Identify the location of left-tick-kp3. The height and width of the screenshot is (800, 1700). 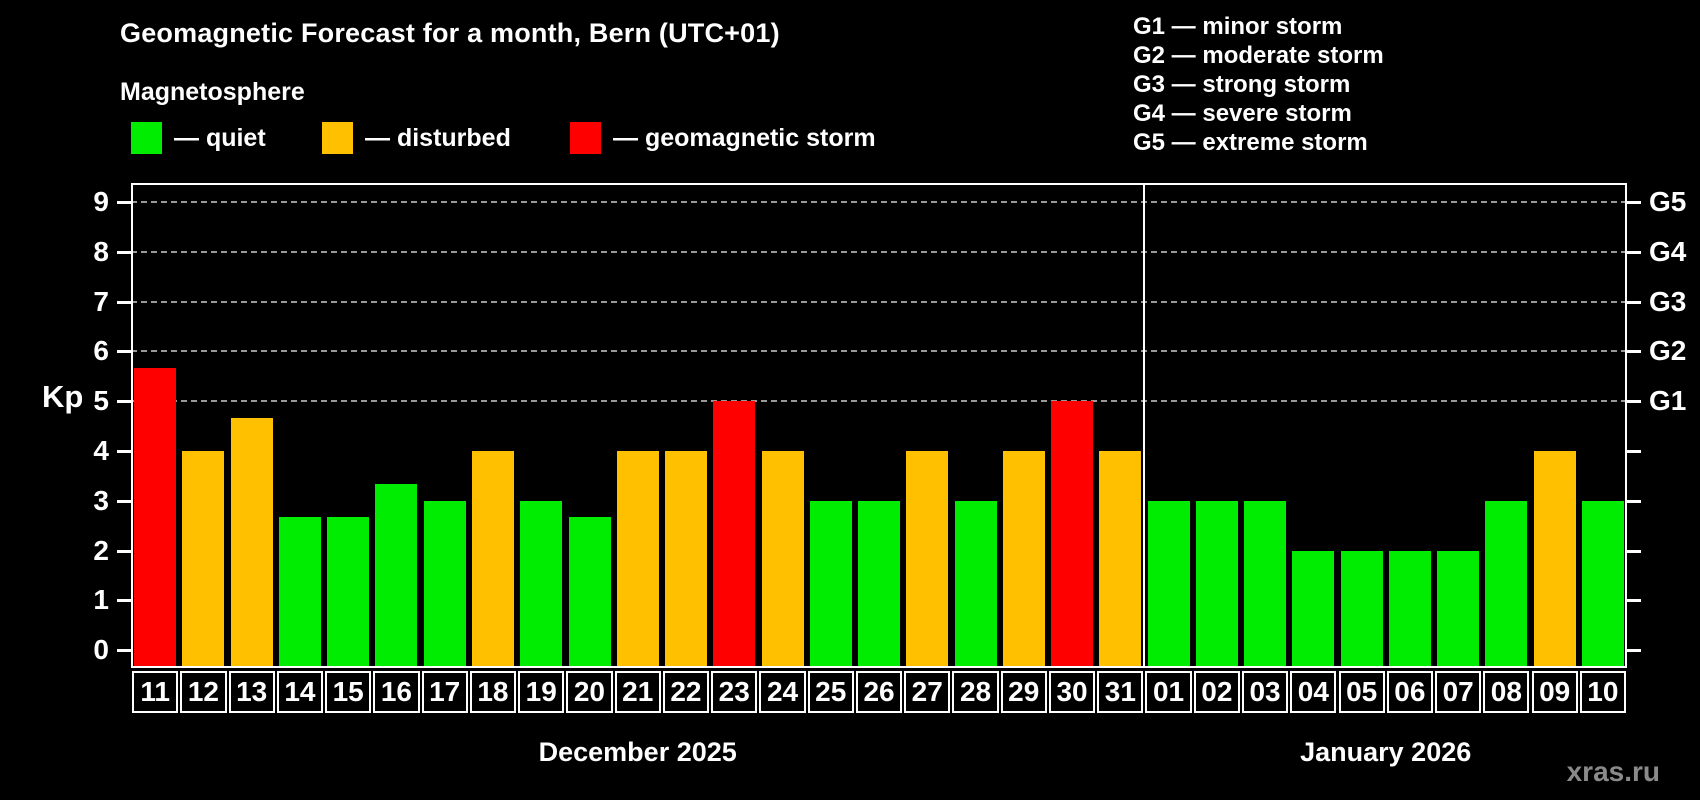
(124, 501).